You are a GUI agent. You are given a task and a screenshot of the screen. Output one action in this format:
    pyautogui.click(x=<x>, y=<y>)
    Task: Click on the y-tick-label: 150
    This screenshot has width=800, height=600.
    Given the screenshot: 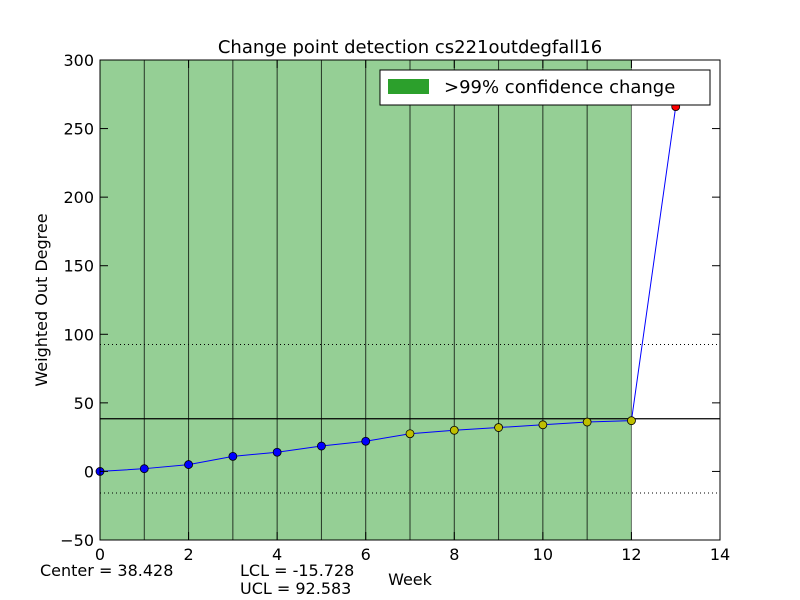 What is the action you would take?
    pyautogui.click(x=78, y=266)
    